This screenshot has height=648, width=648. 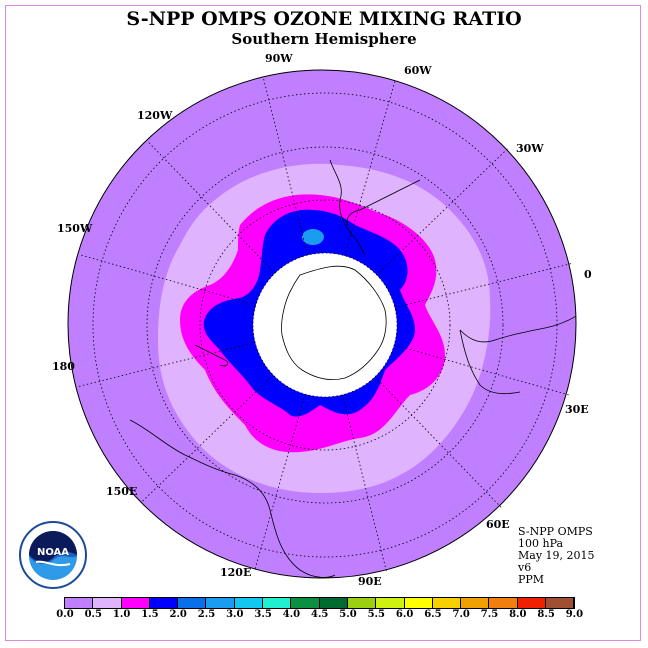 What do you see at coordinates (319, 614) in the screenshot?
I see `colorbar-tick-label: 4.5` at bounding box center [319, 614].